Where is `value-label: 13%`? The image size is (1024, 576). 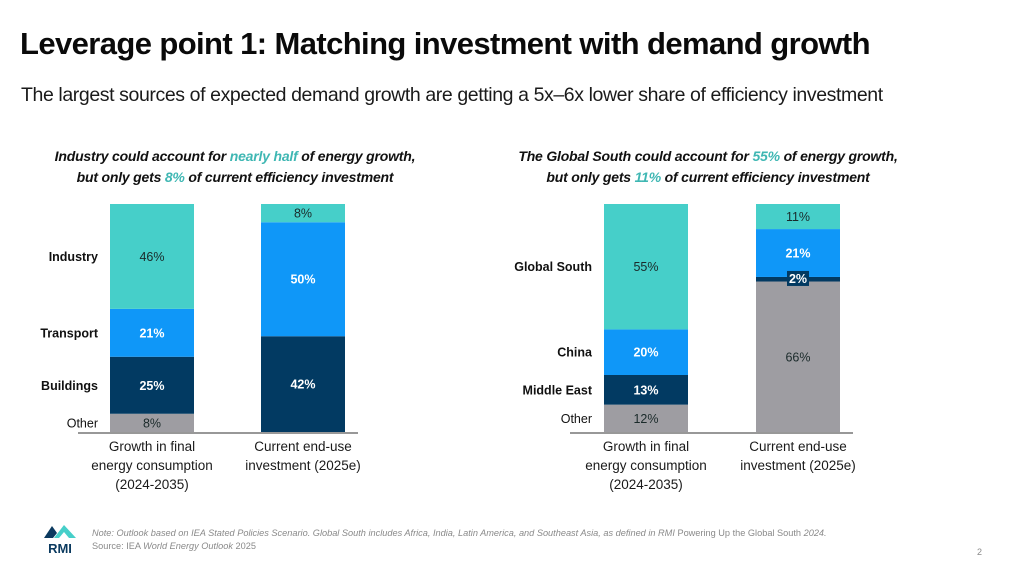
value-label: 13% is located at coordinates (645, 390).